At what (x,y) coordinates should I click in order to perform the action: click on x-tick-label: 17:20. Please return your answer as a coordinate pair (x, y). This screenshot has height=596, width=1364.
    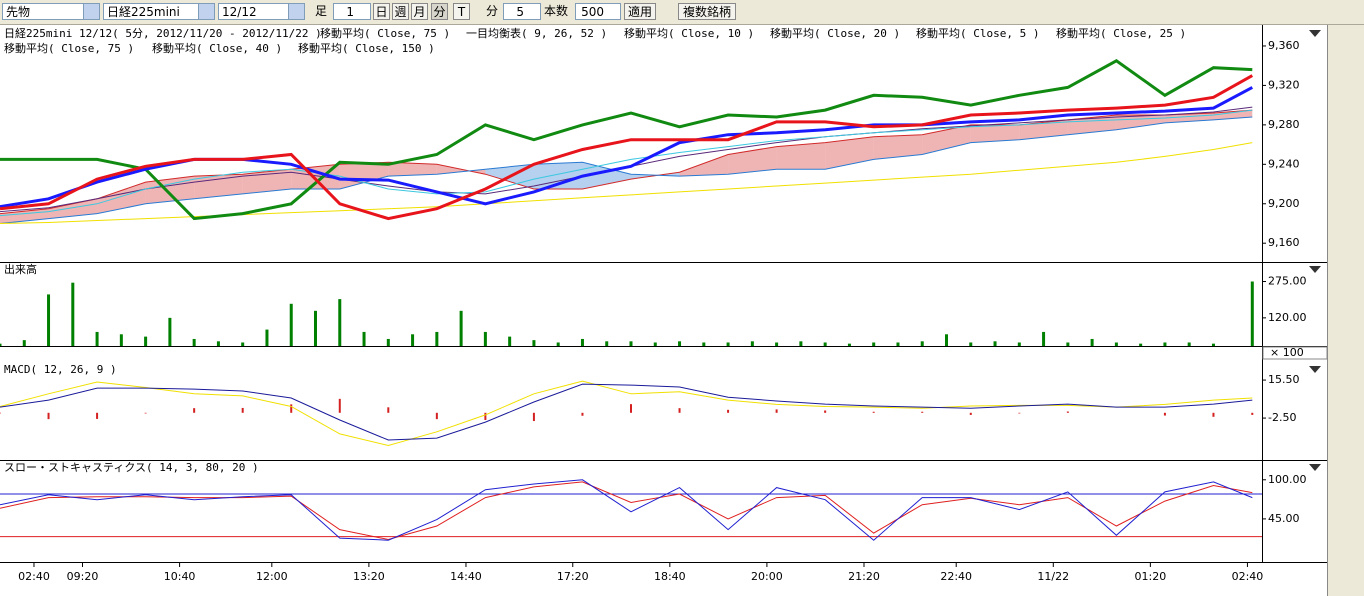
    Looking at the image, I should click on (573, 576).